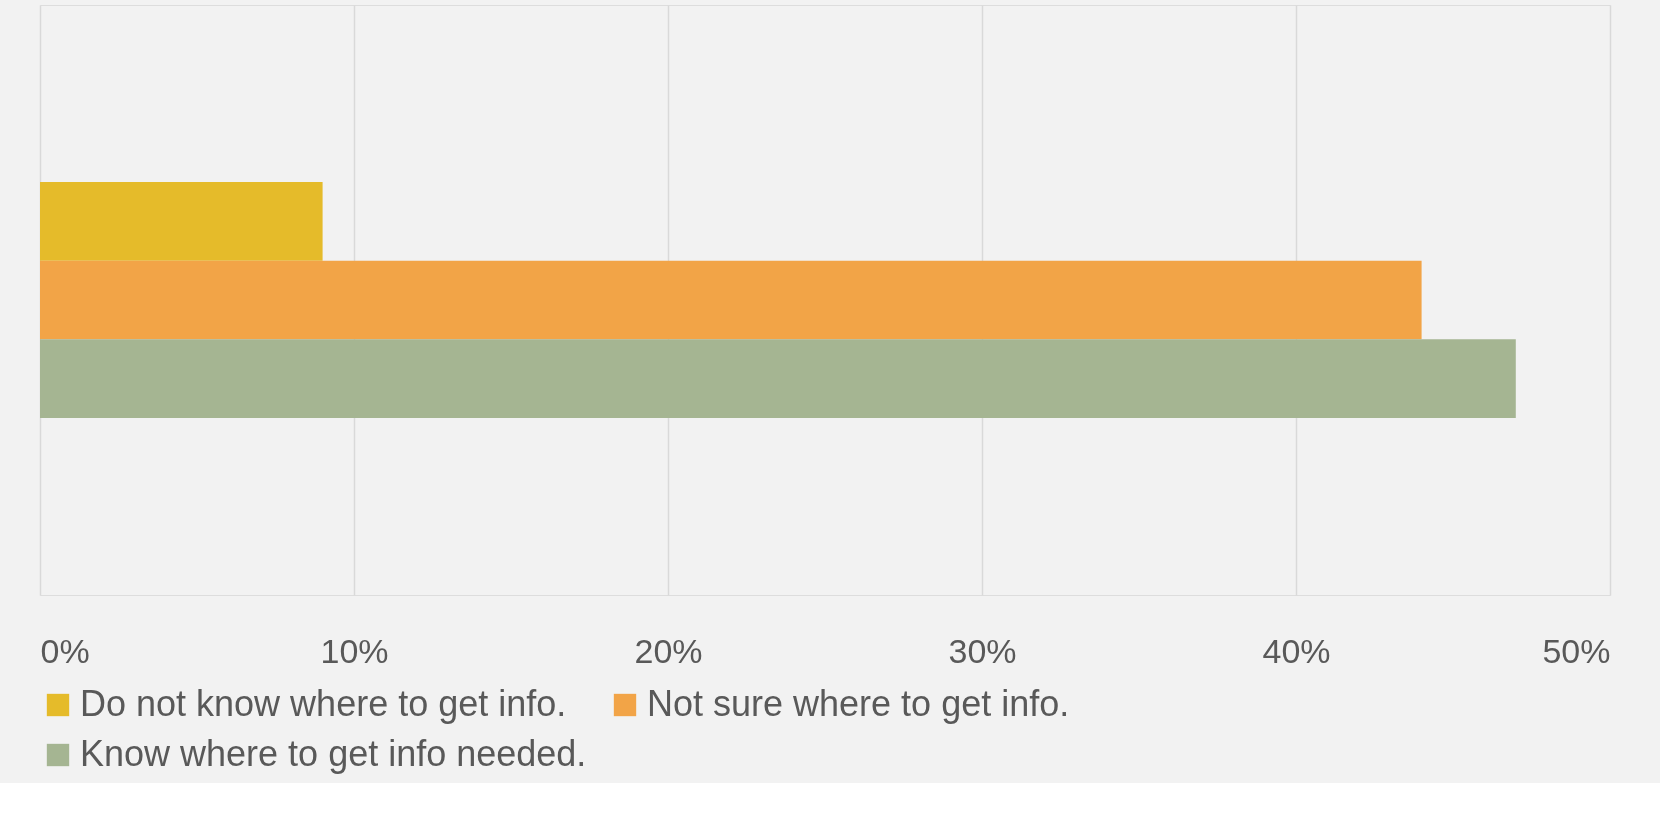 The height and width of the screenshot is (829, 1665). I want to click on x-tick-label: 40%, so click(1296, 650).